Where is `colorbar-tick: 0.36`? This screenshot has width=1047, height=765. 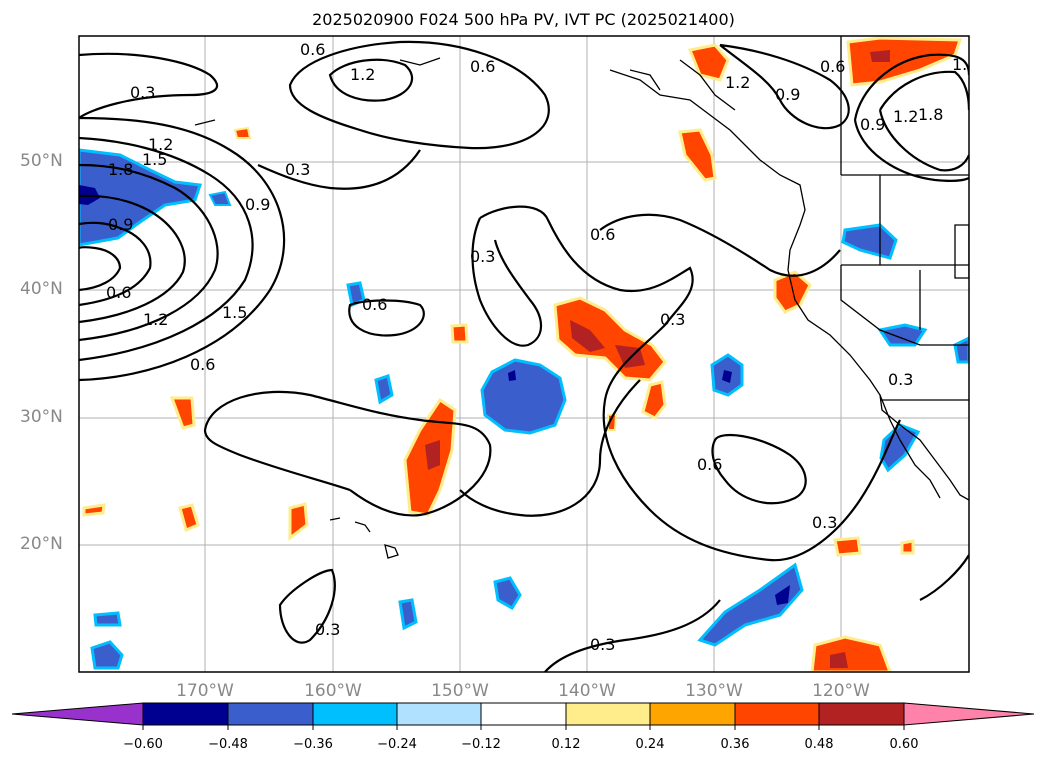
colorbar-tick: 0.36 is located at coordinates (735, 744).